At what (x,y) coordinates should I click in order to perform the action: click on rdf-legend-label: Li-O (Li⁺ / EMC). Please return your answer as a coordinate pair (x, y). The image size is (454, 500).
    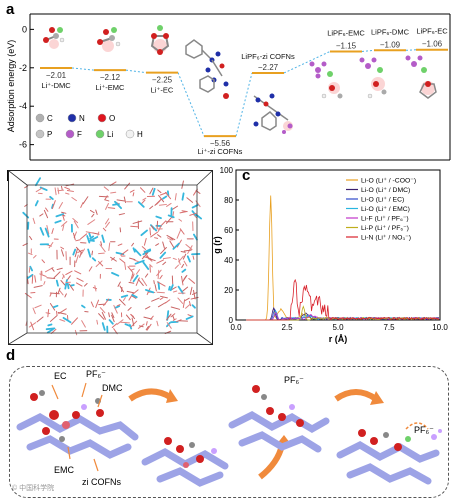
    Looking at the image, I should click on (385, 209).